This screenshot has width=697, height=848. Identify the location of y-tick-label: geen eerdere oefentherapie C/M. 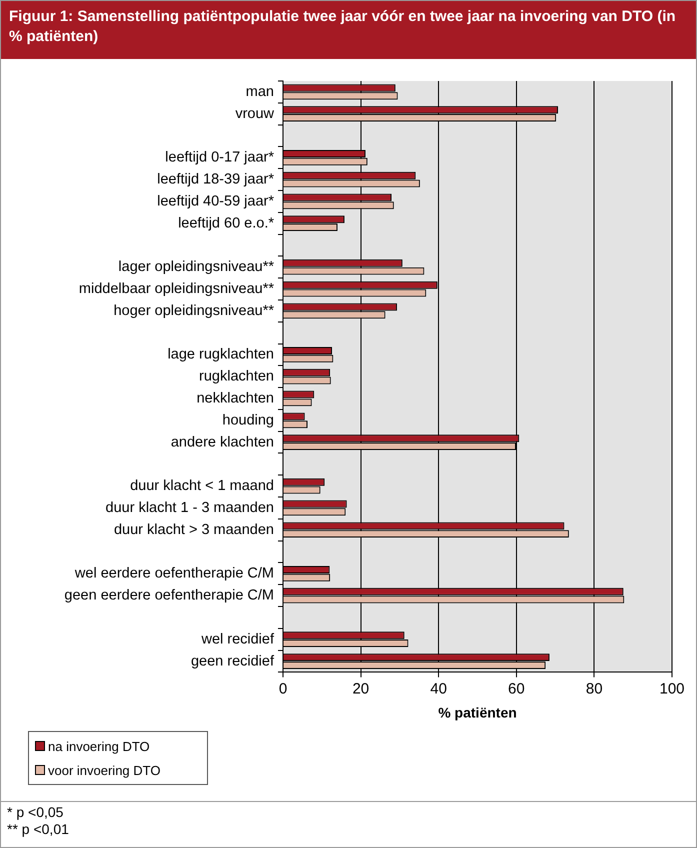
(169, 596).